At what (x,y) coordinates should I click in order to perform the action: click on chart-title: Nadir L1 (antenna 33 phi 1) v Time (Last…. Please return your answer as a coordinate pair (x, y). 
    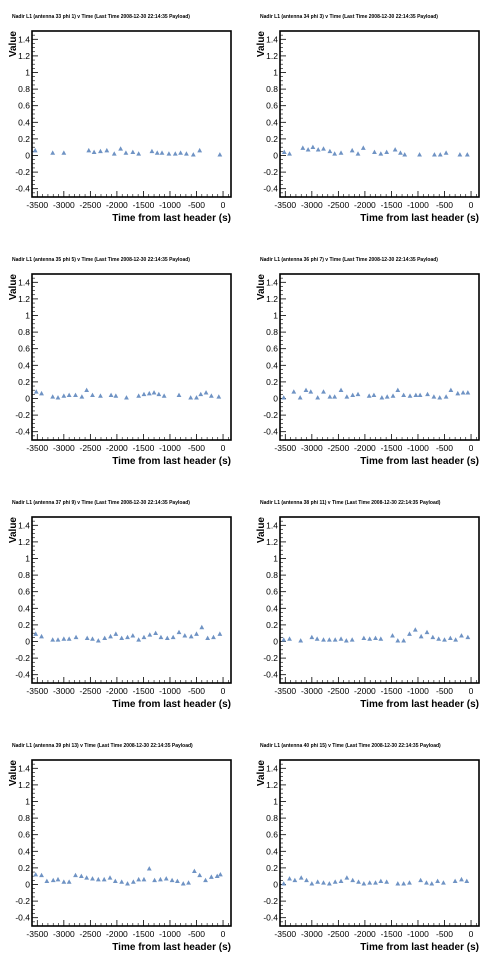
    Looking at the image, I should click on (101, 17).